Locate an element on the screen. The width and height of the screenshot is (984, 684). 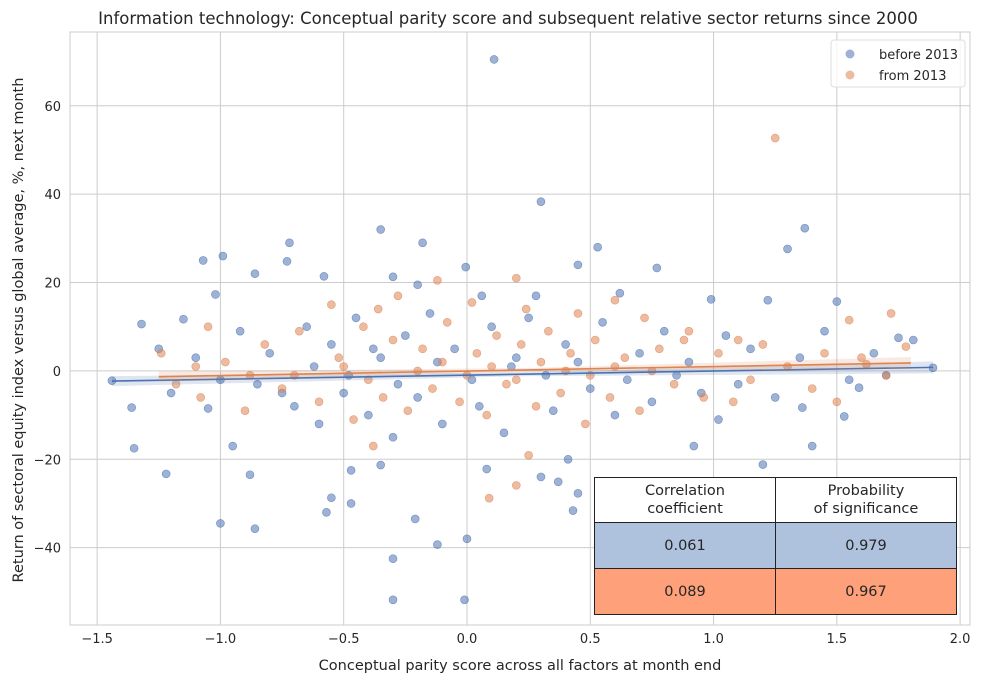
correlation-from-2013: 0.089 is located at coordinates (685, 591).